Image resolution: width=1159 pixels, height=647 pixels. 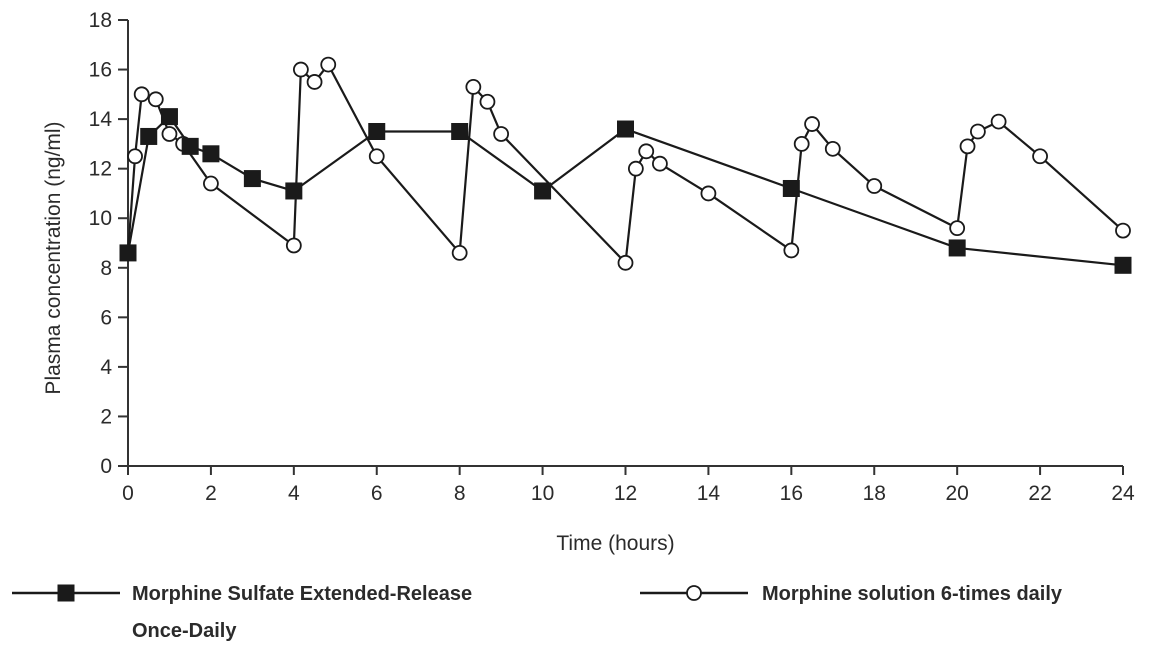 I want to click on x-tick-label: 24, so click(x=1123, y=493).